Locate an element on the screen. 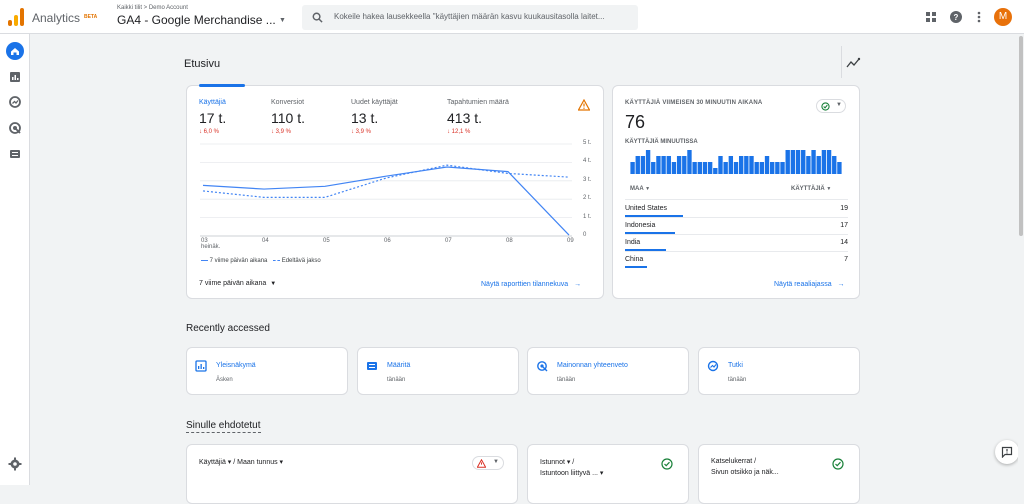 This screenshot has width=1024, height=504. analytics-logo-icon is located at coordinates (16, 17).